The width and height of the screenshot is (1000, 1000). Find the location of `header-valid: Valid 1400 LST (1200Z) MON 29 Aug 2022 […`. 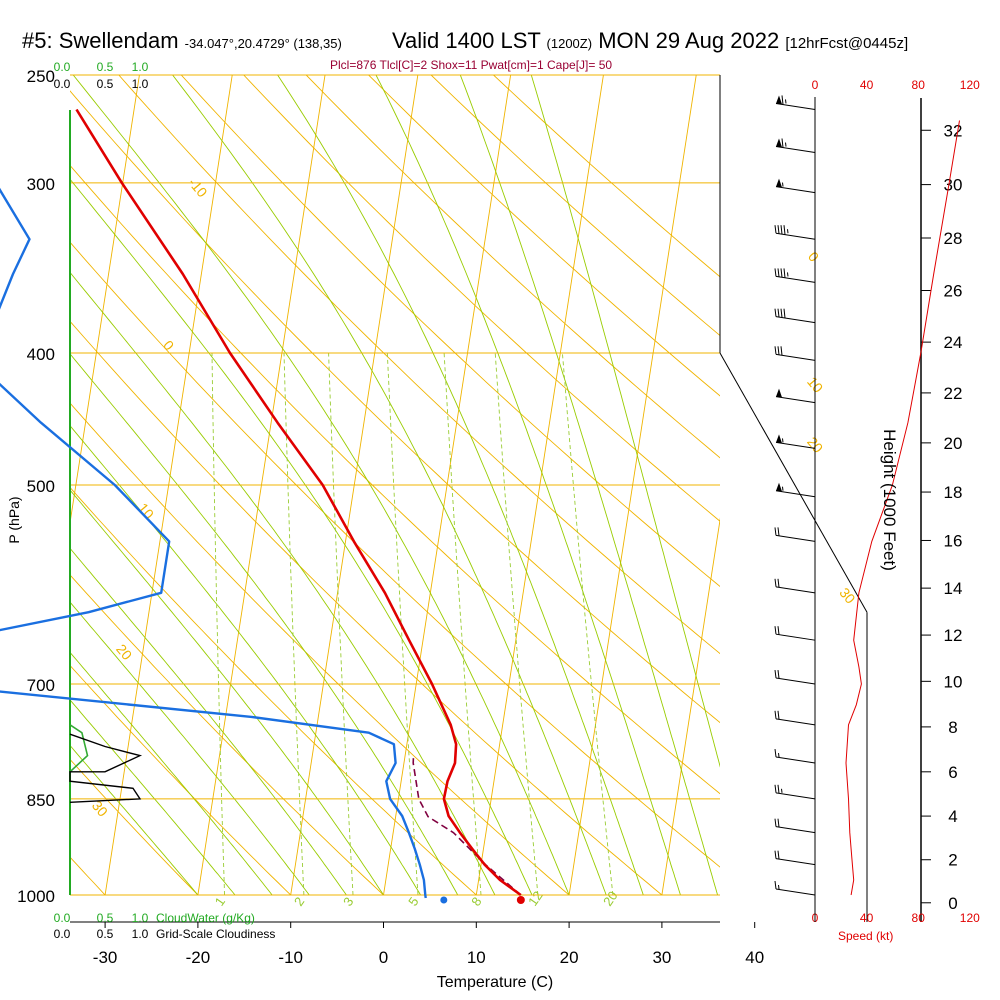

header-valid: Valid 1400 LST (1200Z) MON 29 Aug 2022 [… is located at coordinates (650, 41).